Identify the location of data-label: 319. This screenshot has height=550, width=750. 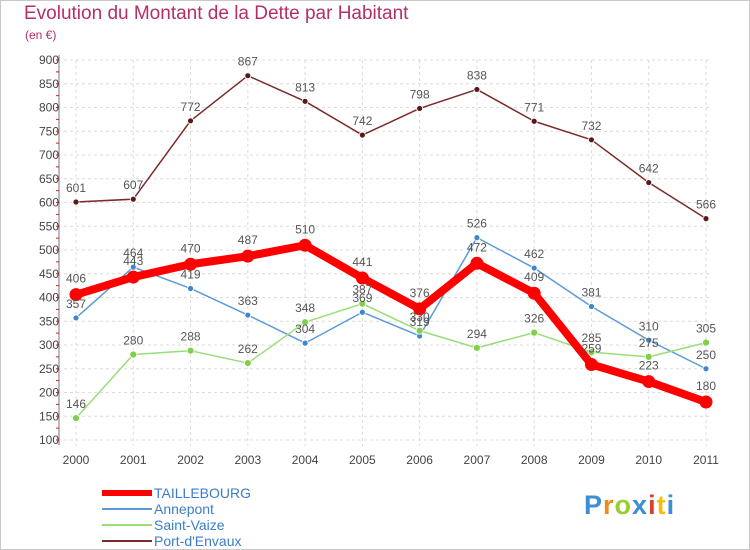
(420, 322).